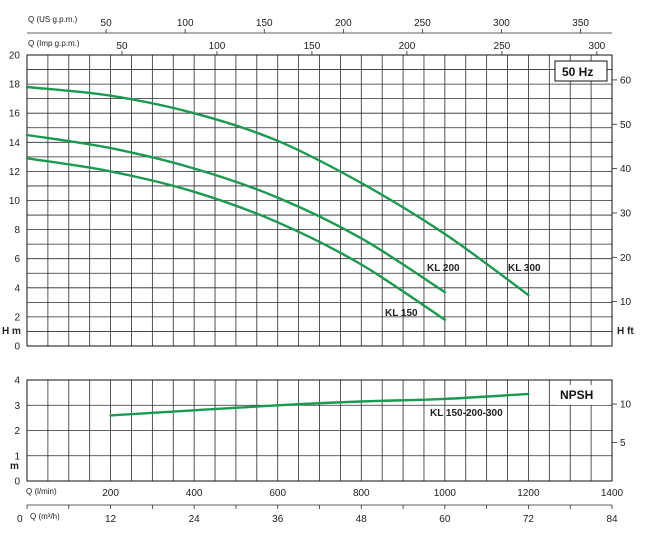  What do you see at coordinates (17, 317) in the screenshot?
I see `y-tick-label: 2` at bounding box center [17, 317].